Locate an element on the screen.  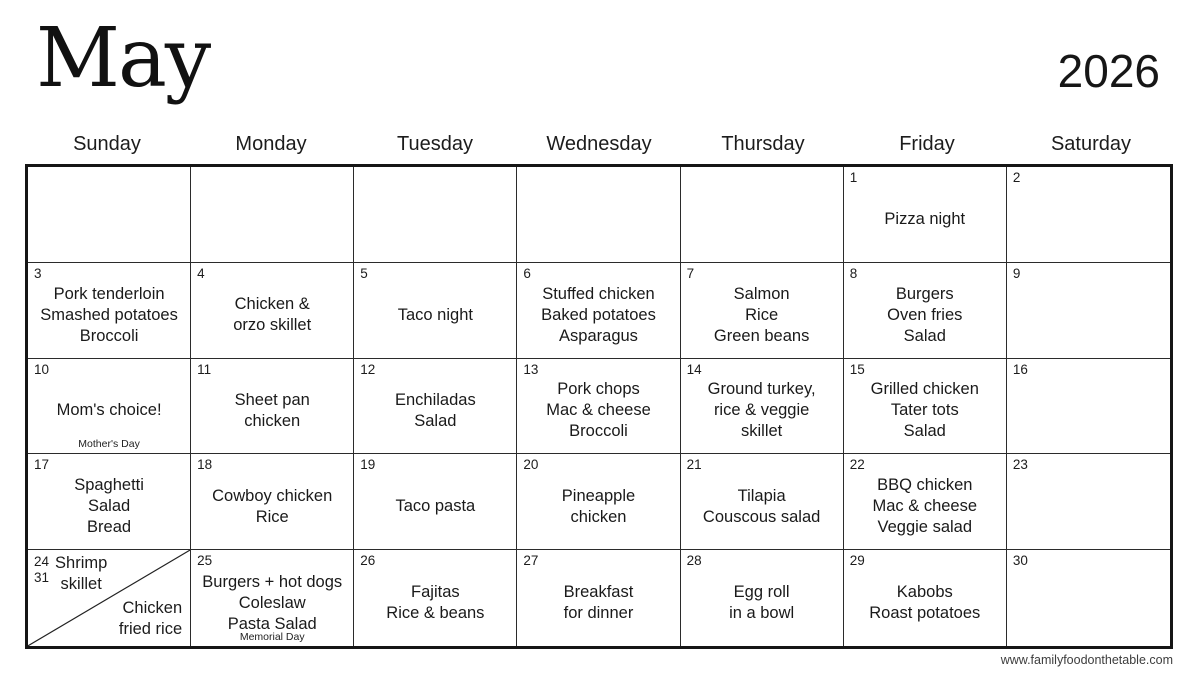
weekday-monday: Monday is located at coordinates (271, 144).